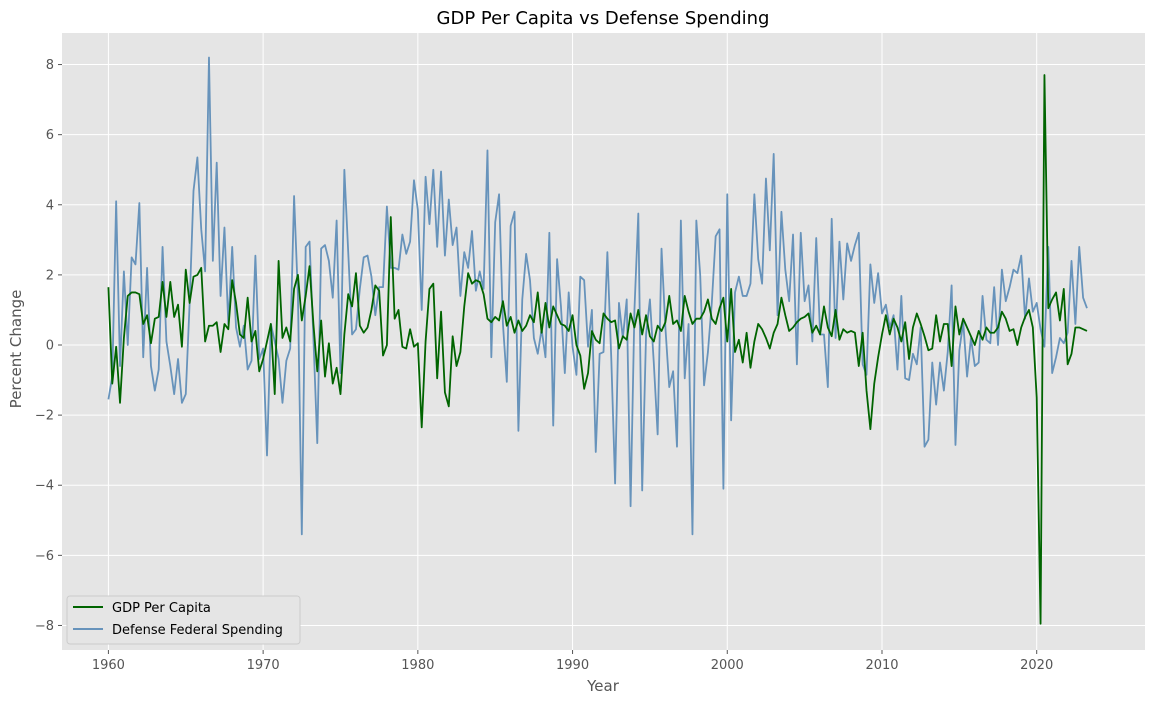 The width and height of the screenshot is (1155, 703). I want to click on legend-box, so click(183, 620).